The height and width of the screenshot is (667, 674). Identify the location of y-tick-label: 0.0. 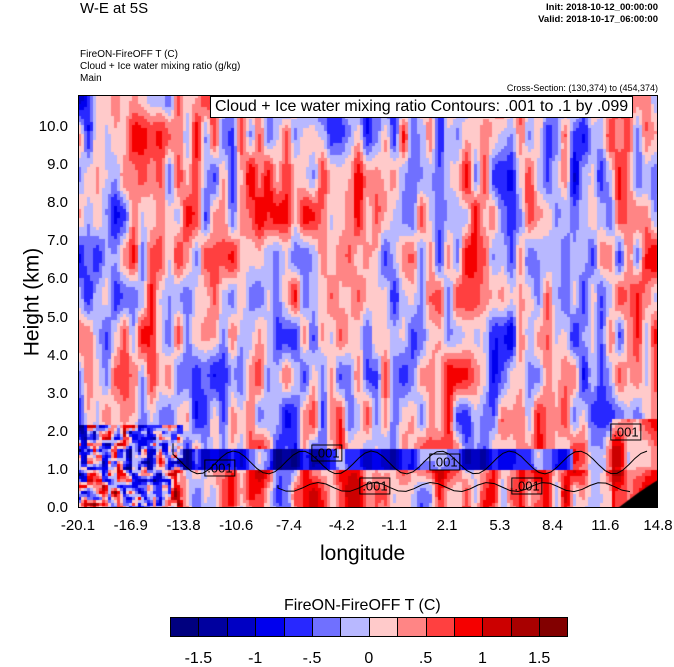
(57, 507).